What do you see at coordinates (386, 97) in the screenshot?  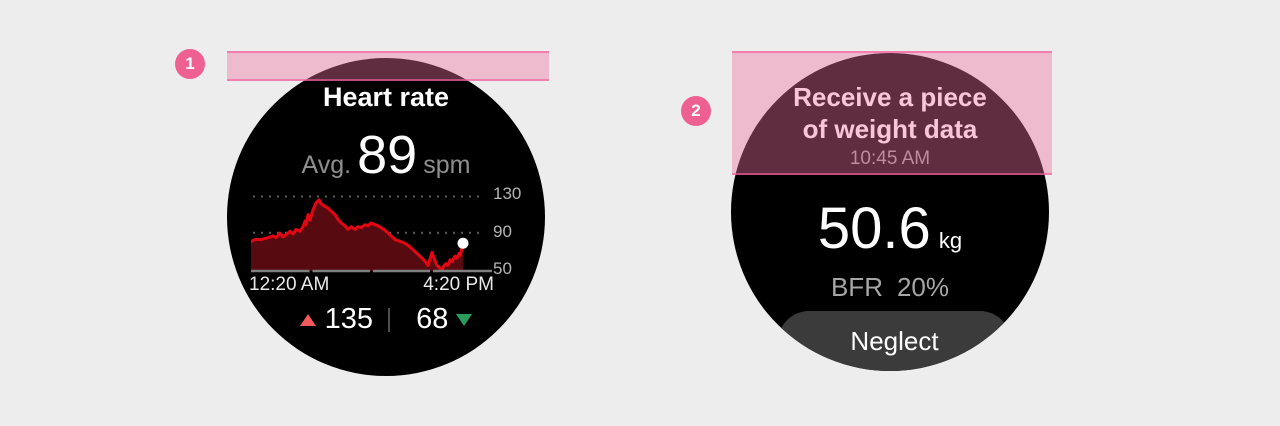 I see `page-title: Heart rate` at bounding box center [386, 97].